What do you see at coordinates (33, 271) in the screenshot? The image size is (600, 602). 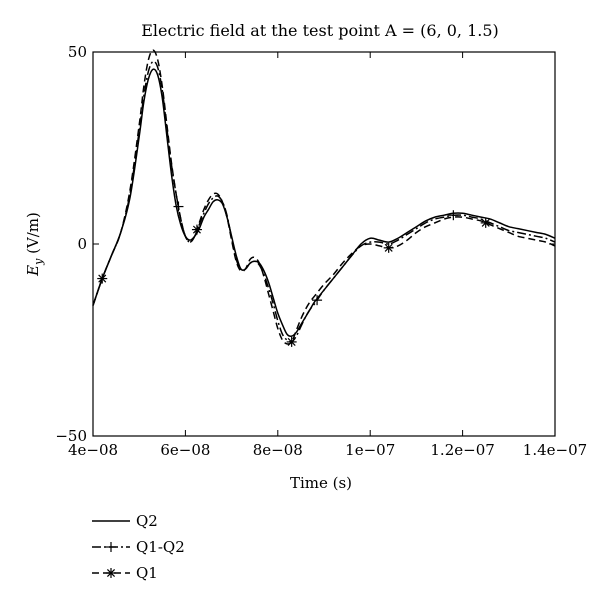 I see `y-axis-label-main: E` at bounding box center [33, 271].